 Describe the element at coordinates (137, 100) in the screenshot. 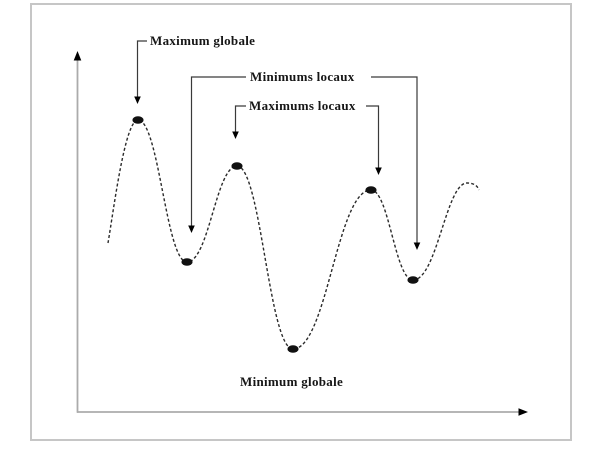

I see `arrow-down-global-max-icon` at that location.